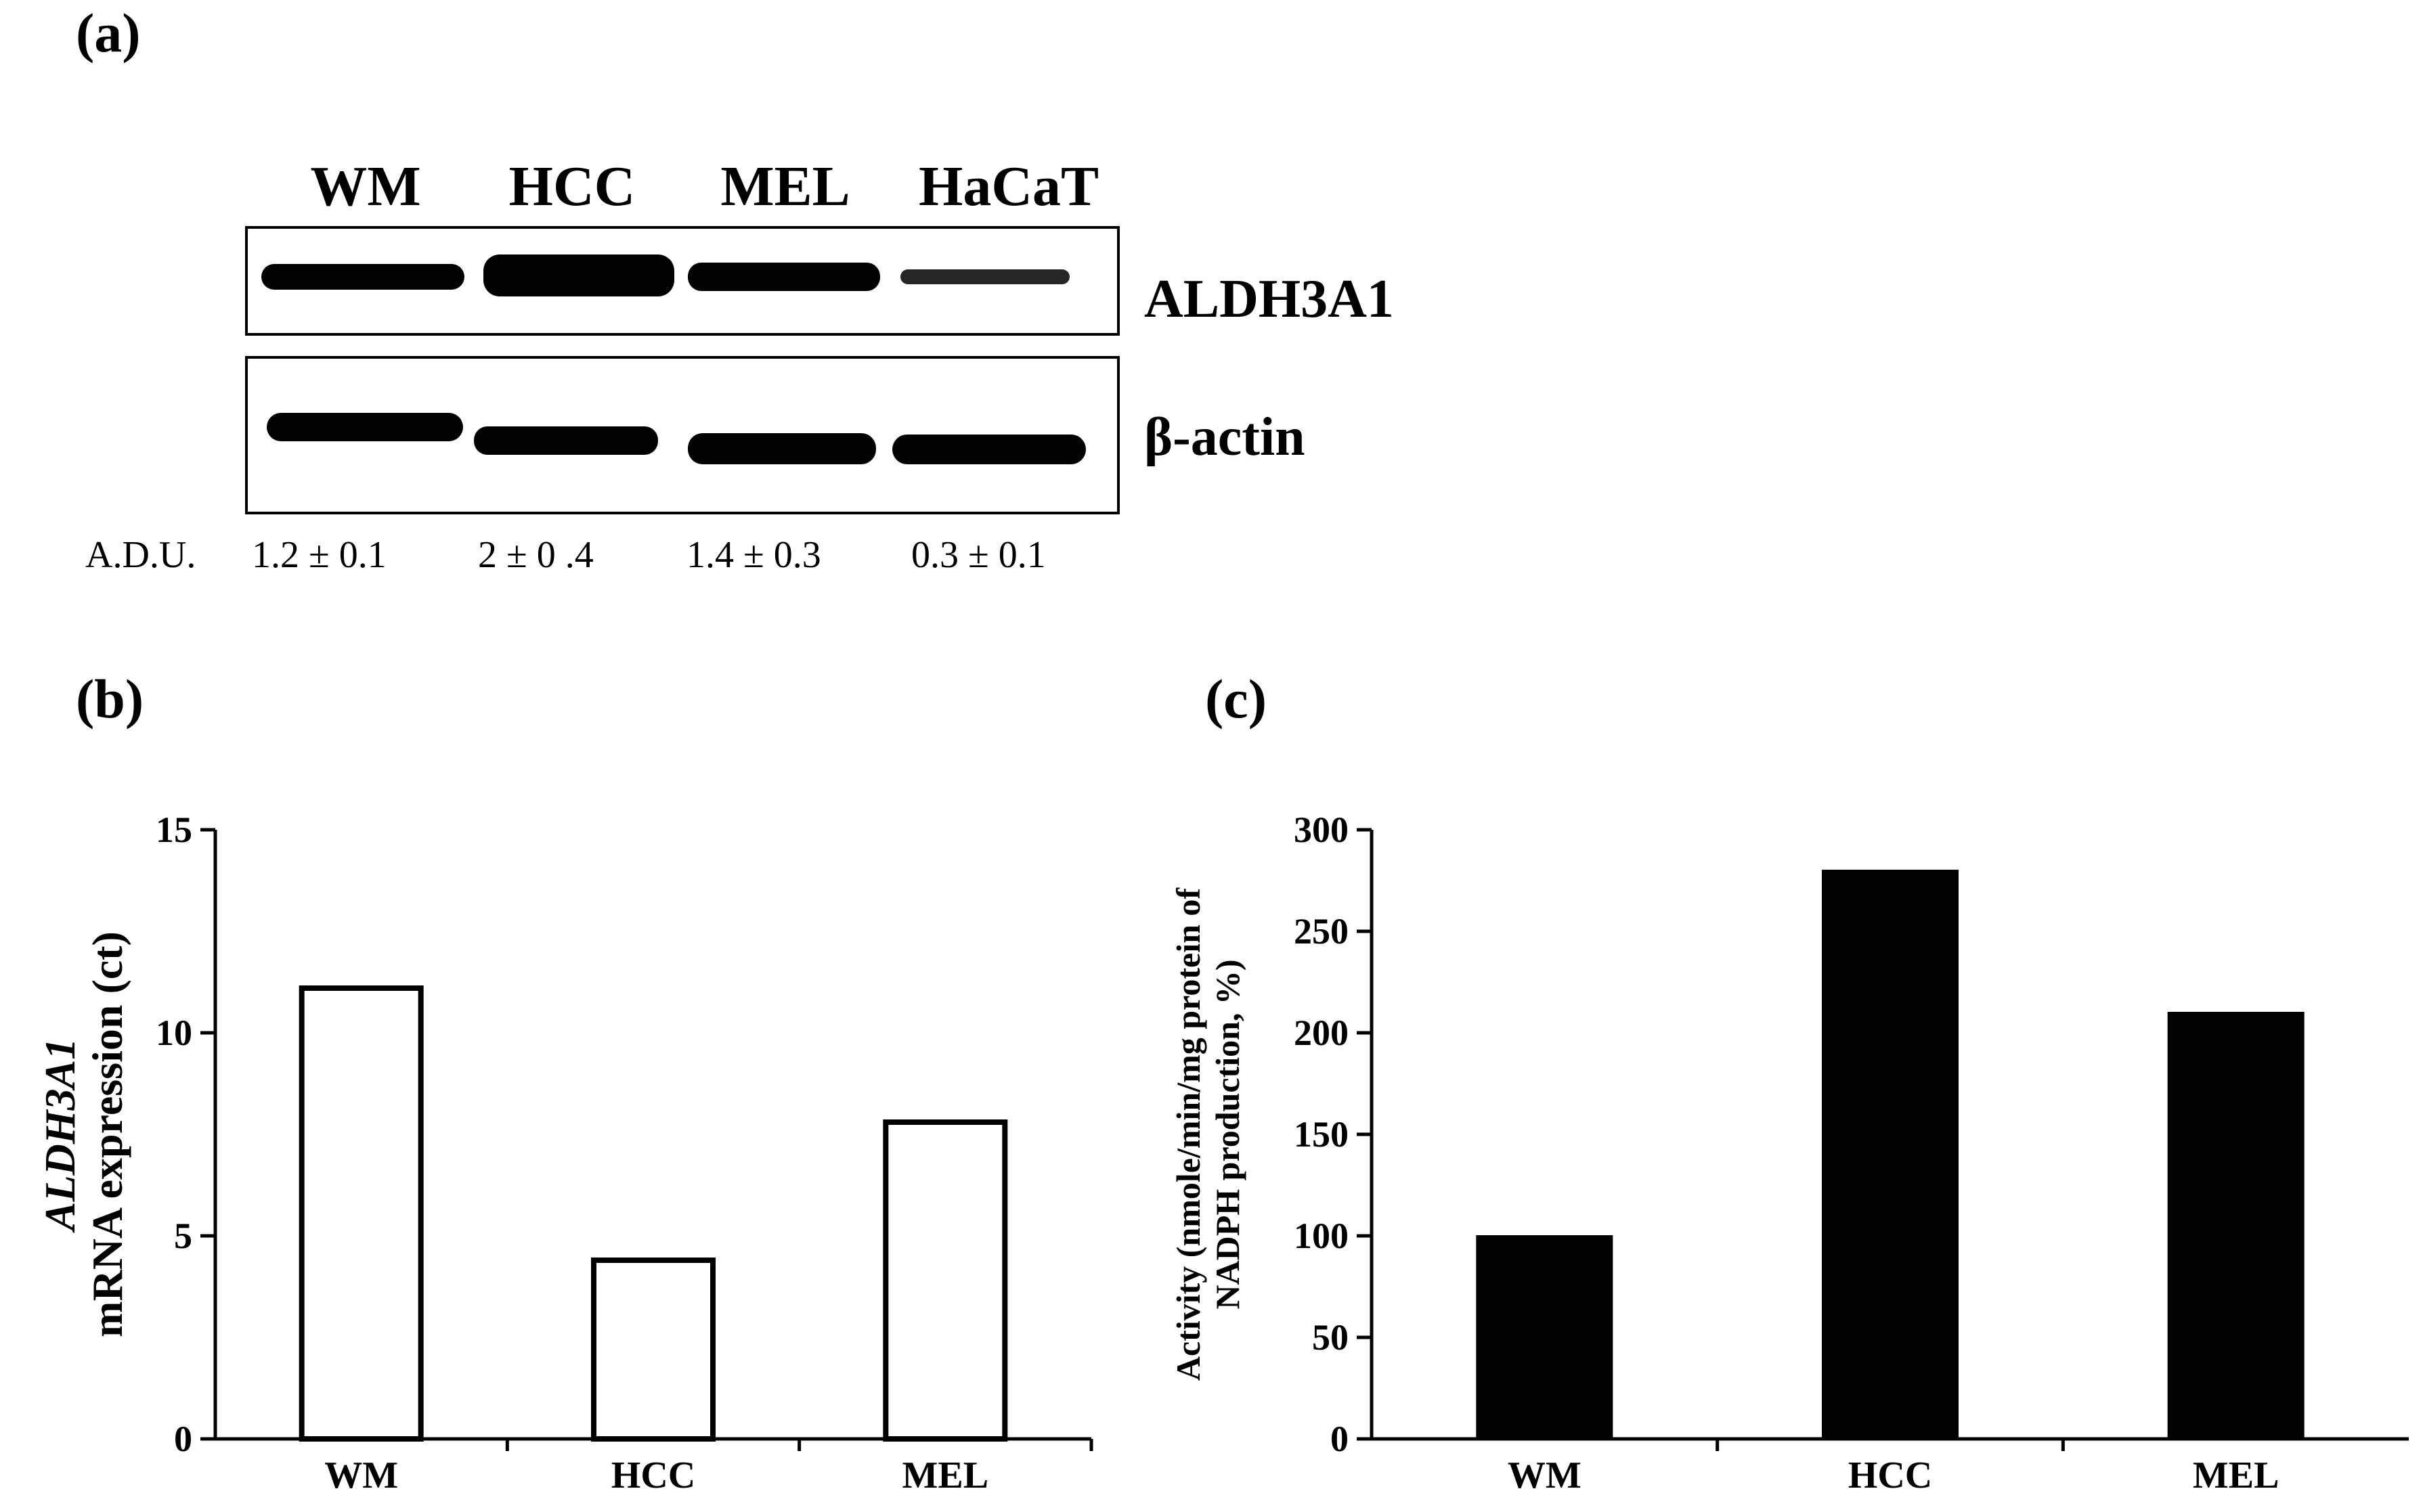  I want to click on chart-b-y-tick-label: 10, so click(174, 1033).